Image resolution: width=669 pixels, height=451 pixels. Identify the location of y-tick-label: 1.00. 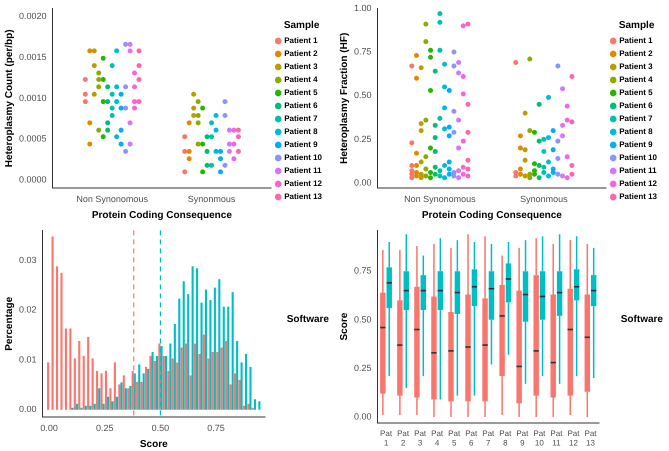
(363, 7).